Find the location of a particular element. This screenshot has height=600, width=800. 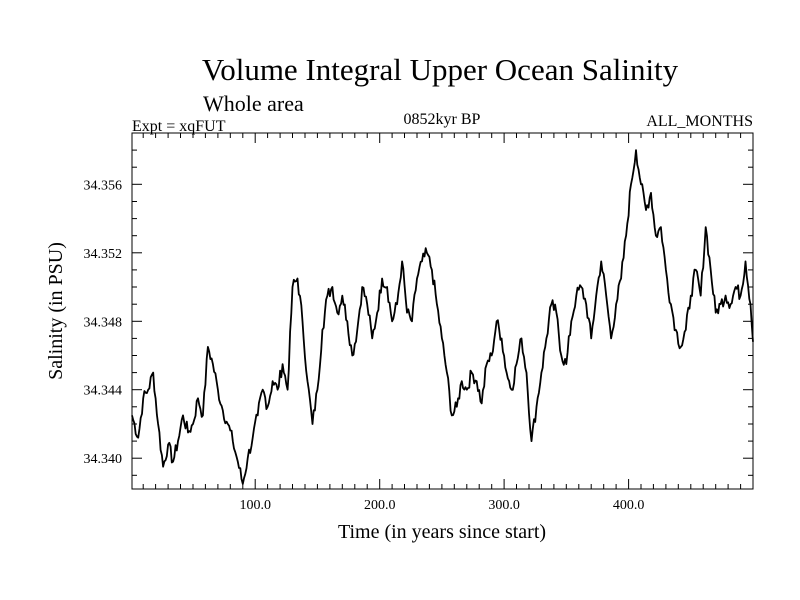

experiment-label: Expt = xqFUT is located at coordinates (179, 126).